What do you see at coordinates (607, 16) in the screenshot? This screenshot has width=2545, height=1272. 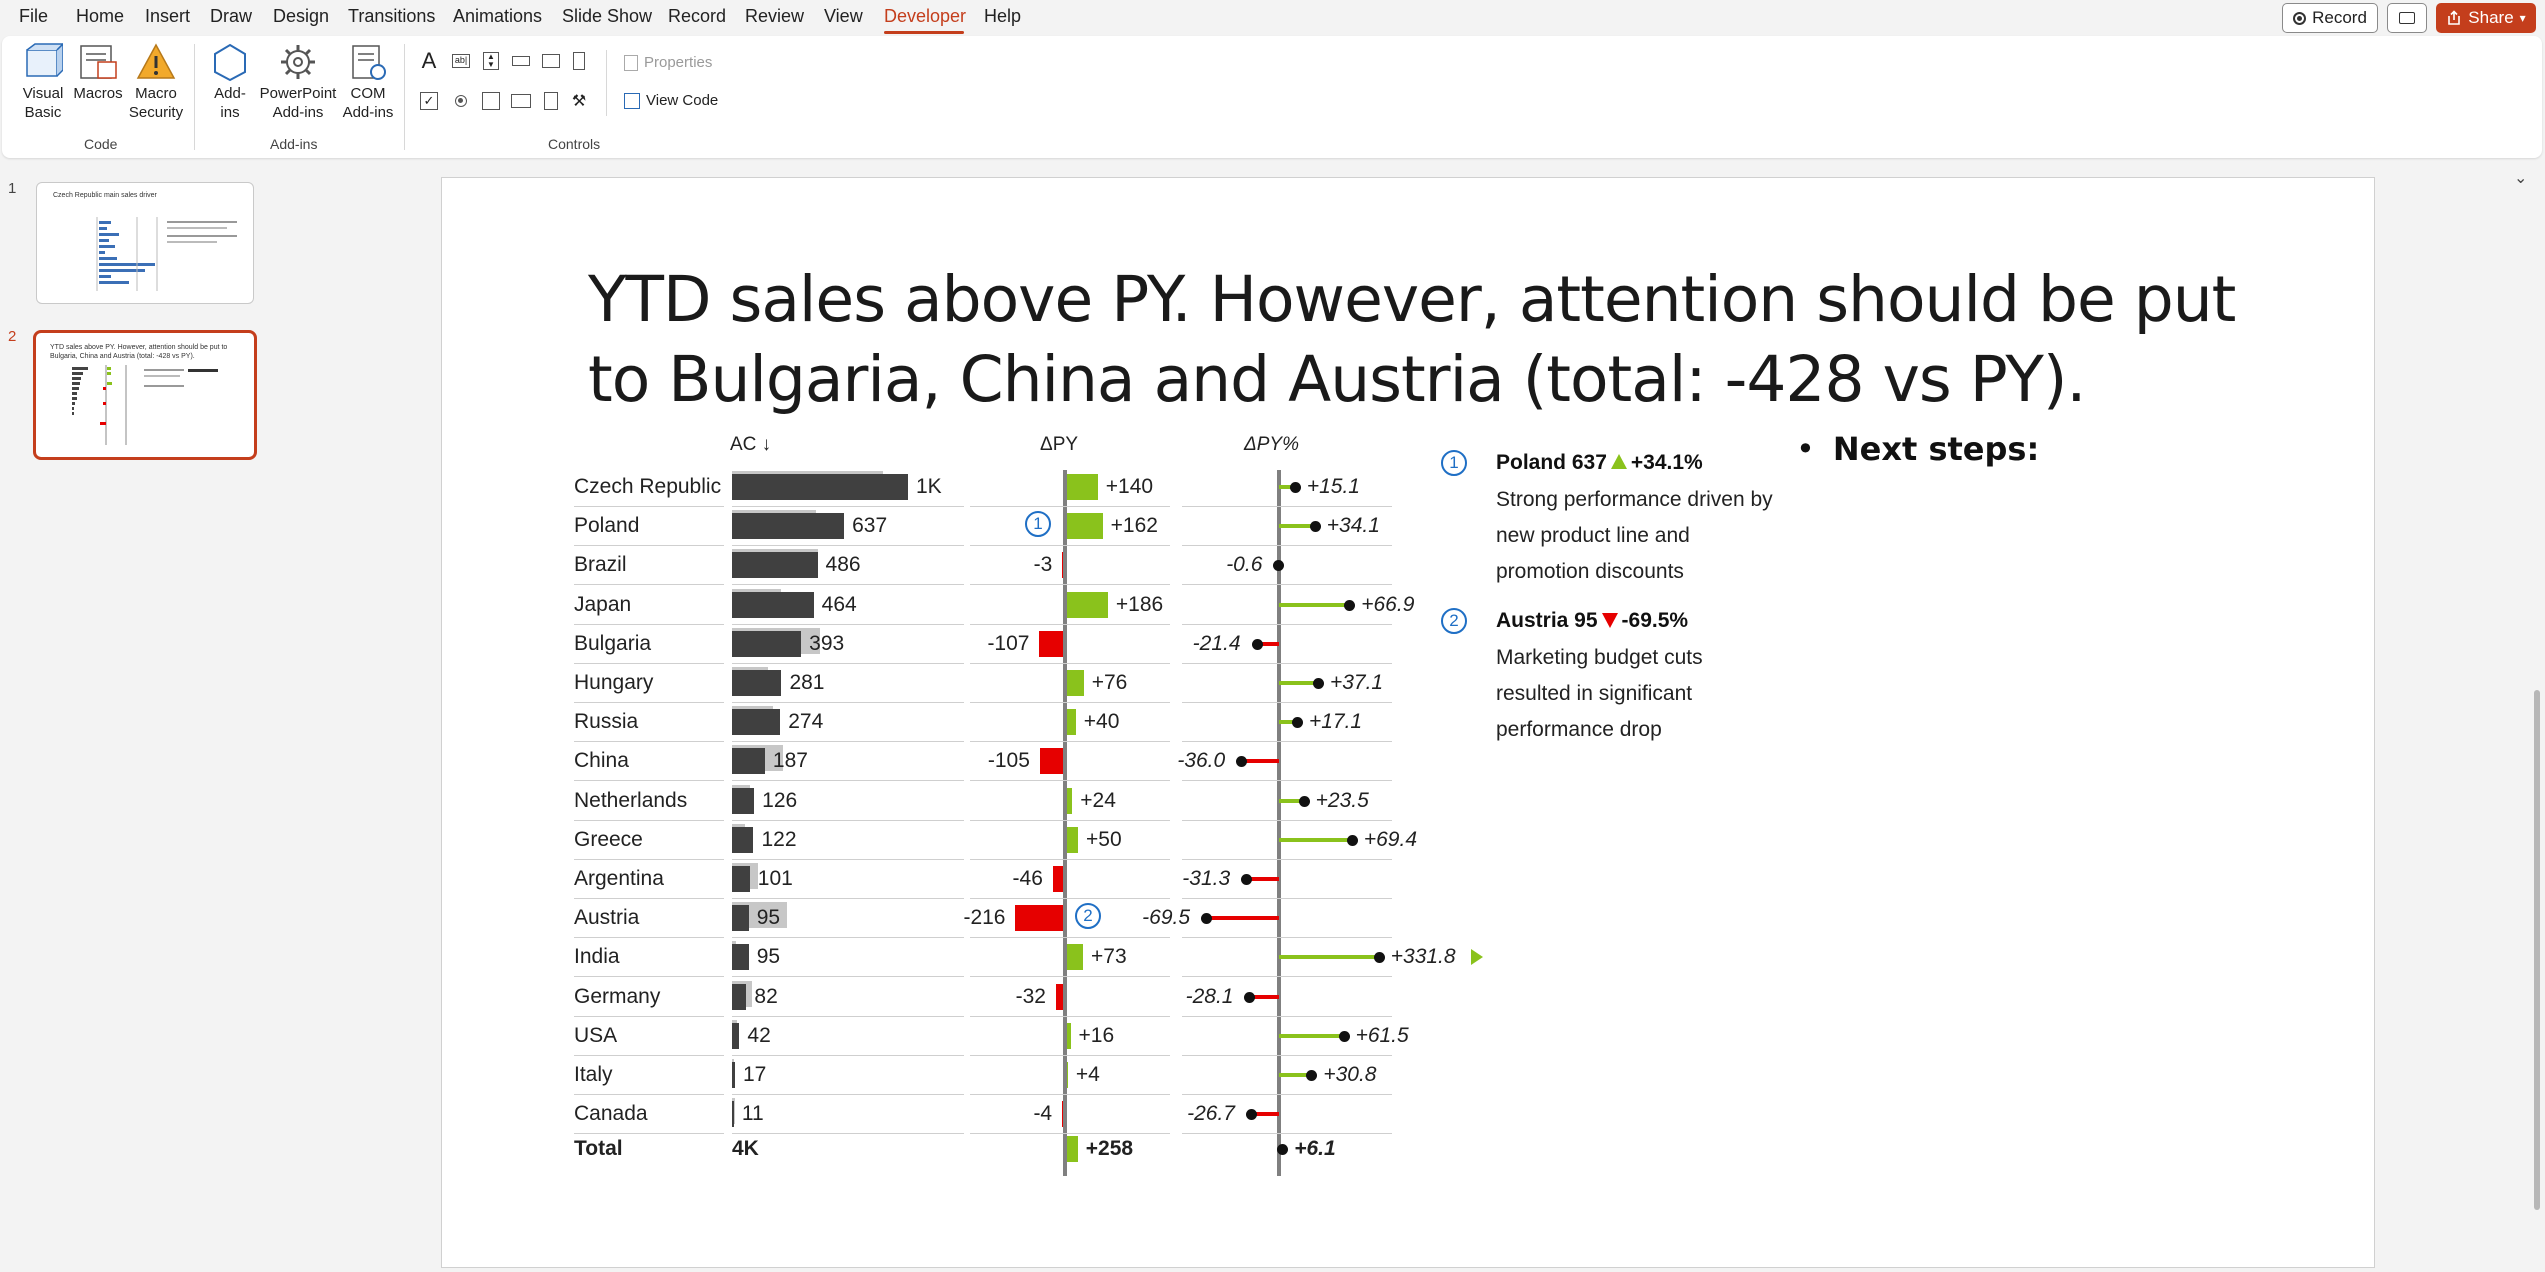 I see `menu-tab-slide-show: Slide Show` at bounding box center [607, 16].